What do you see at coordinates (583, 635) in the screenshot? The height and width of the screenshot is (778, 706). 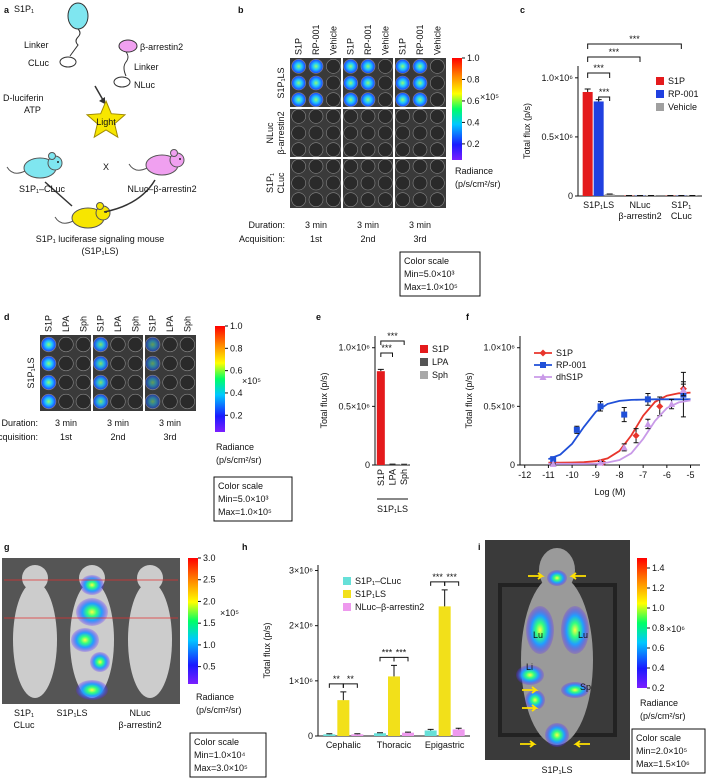 I see `organ-label: Lu` at bounding box center [583, 635].